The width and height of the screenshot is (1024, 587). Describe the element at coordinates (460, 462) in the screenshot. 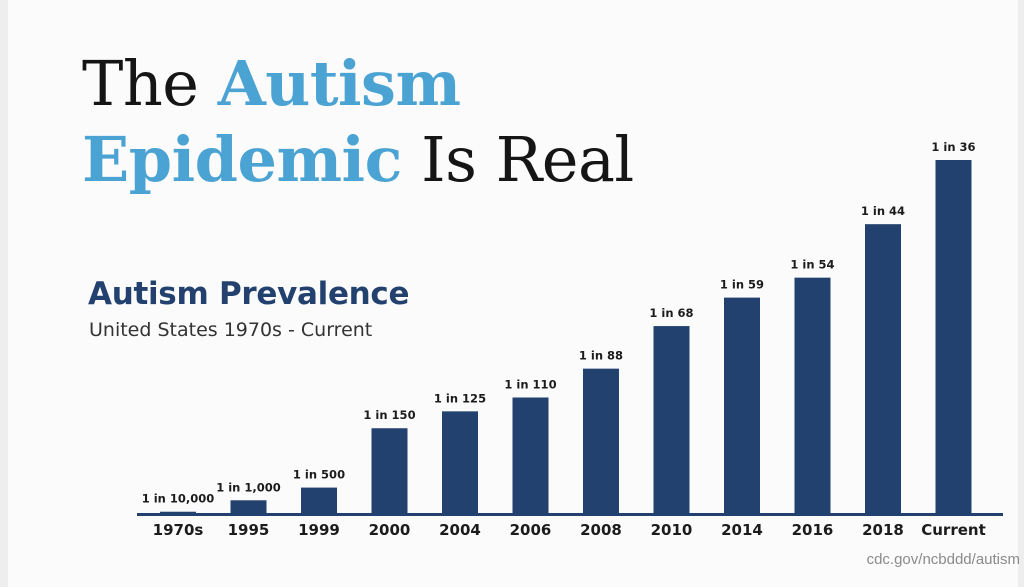

I see `bar-2004` at that location.